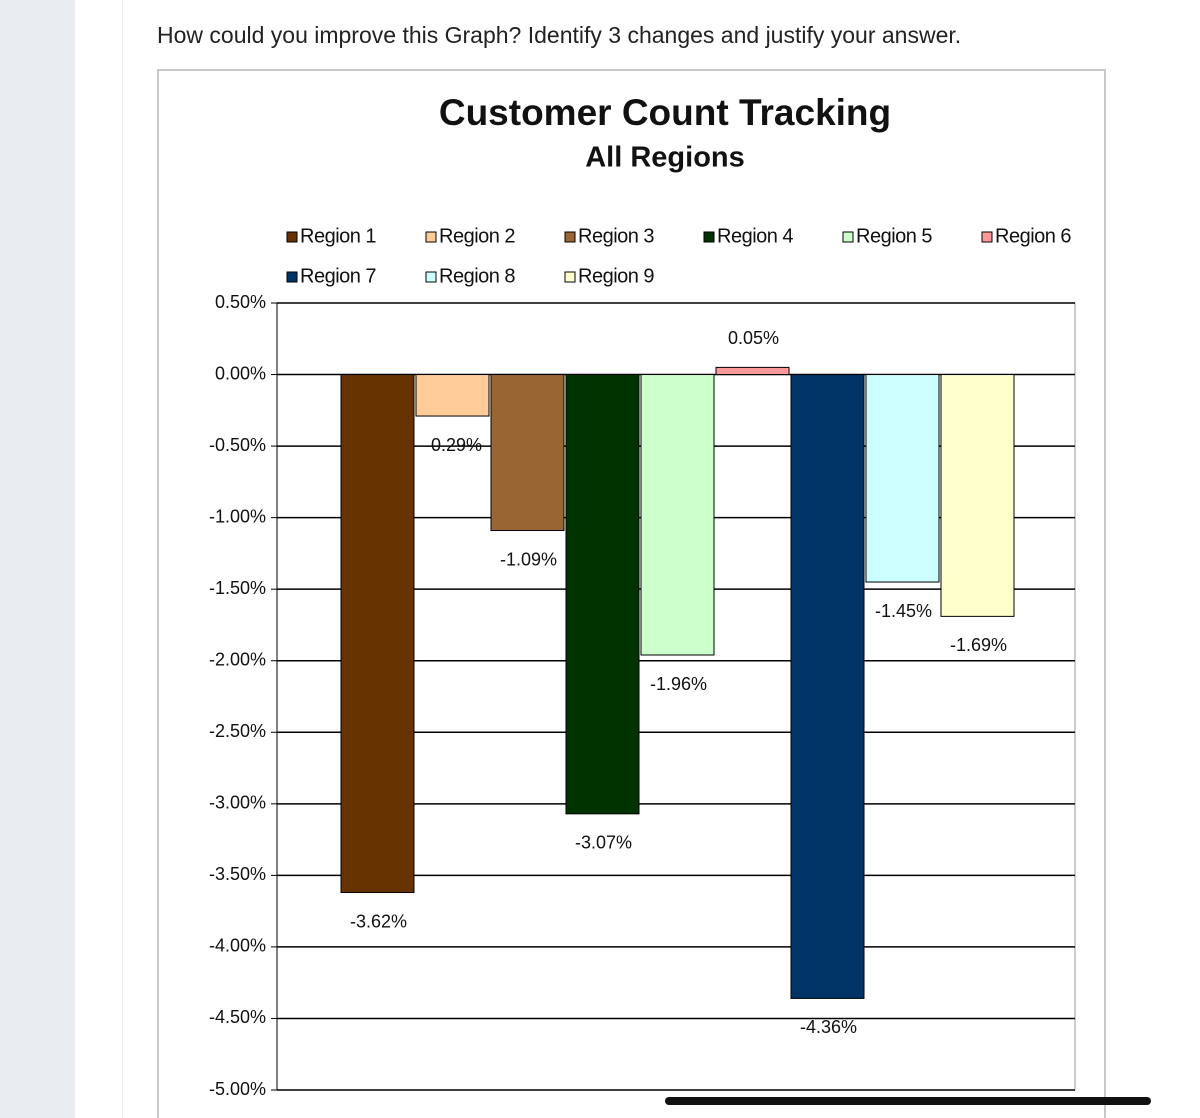  I want to click on chart-title: Customer Count Tracking, so click(665, 112).